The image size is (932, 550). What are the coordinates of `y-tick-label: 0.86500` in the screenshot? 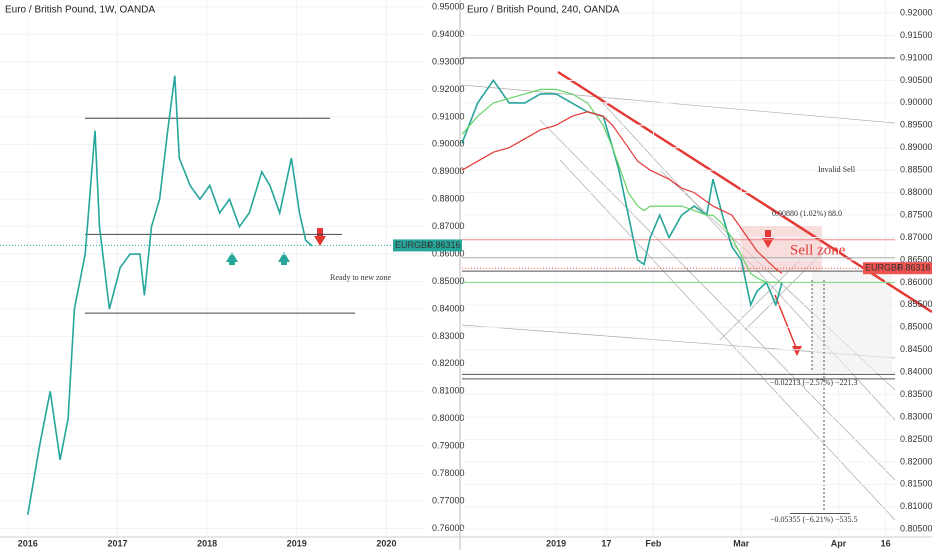 It's located at (916, 259).